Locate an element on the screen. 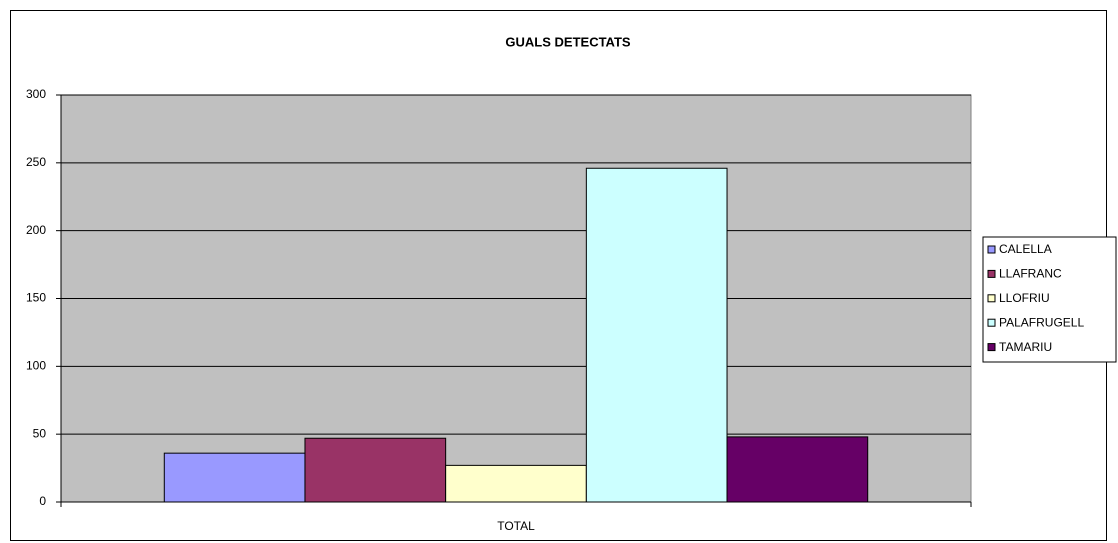 The image size is (1118, 543). y-tick-label: 100 is located at coordinates (36, 366).